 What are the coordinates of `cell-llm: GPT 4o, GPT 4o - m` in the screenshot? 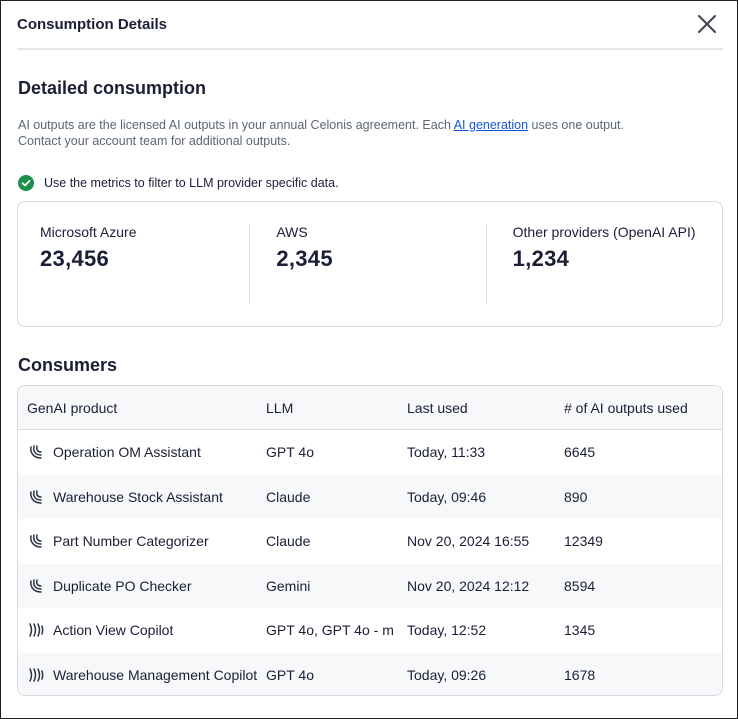 It's located at (330, 630).